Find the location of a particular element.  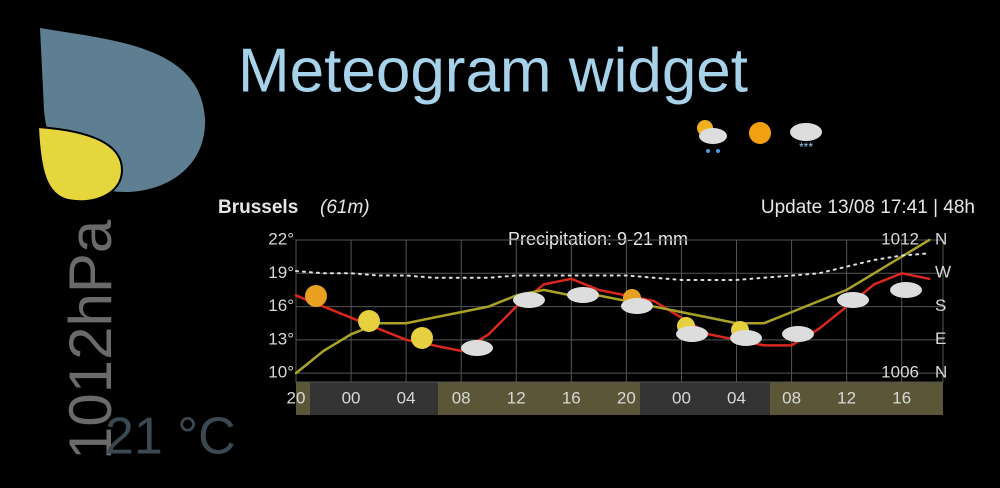

plot-icons is located at coordinates (613, 319).